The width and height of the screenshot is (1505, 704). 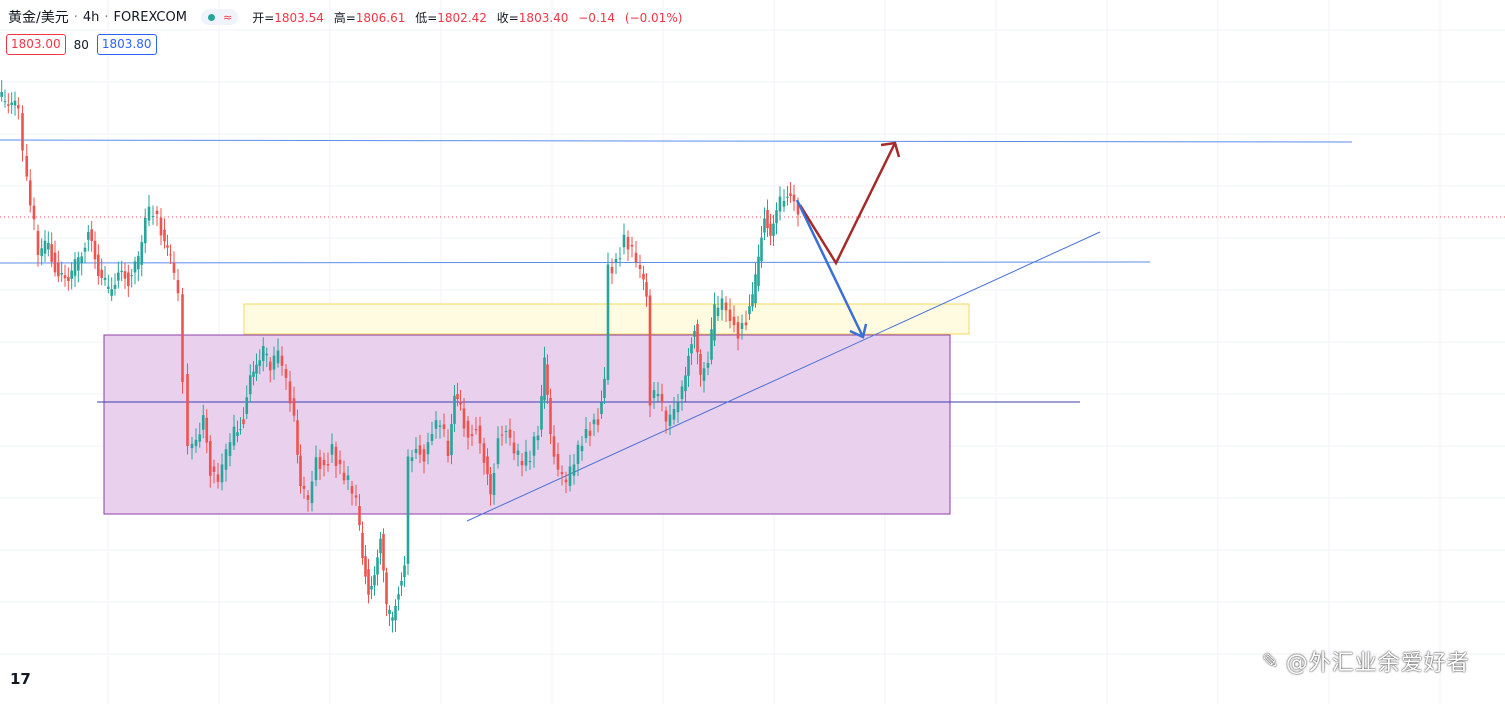 I want to click on symbol-name: 黄金/美元, so click(x=38, y=18).